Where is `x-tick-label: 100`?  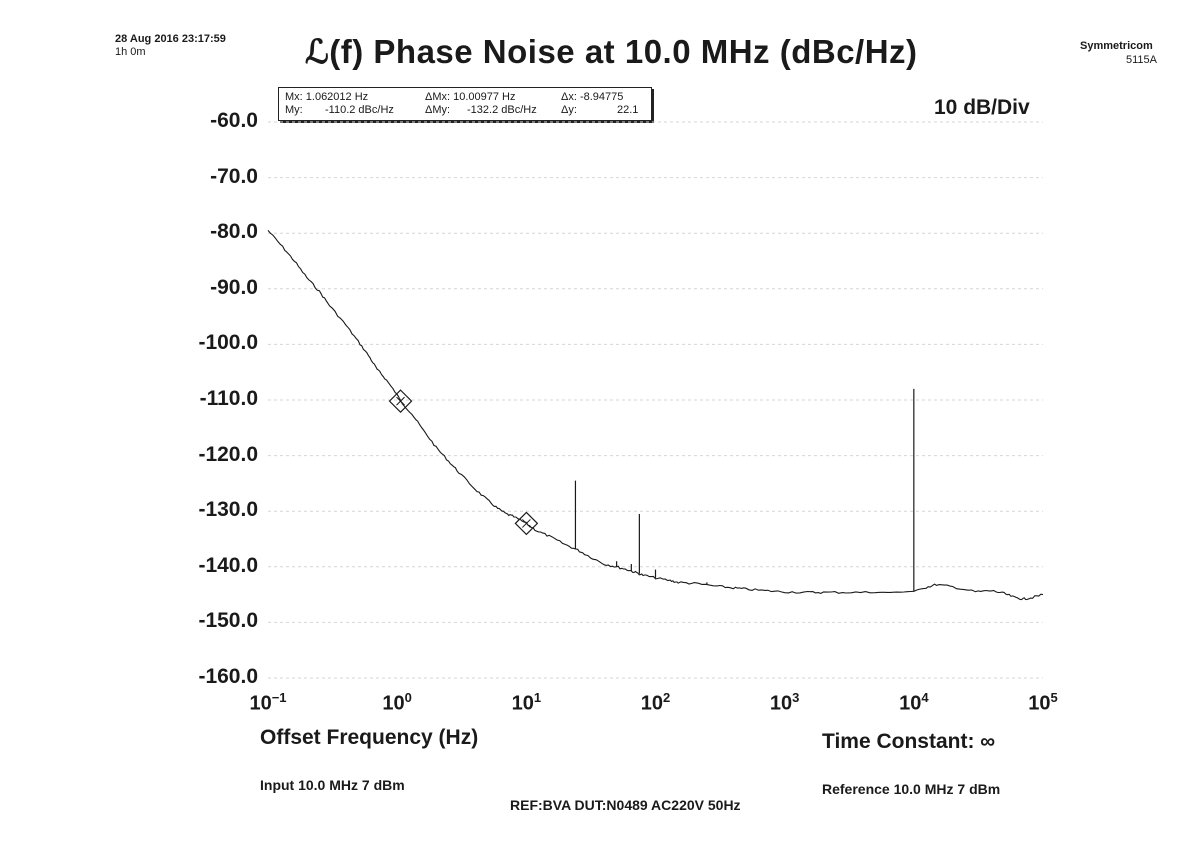 x-tick-label: 100 is located at coordinates (397, 703).